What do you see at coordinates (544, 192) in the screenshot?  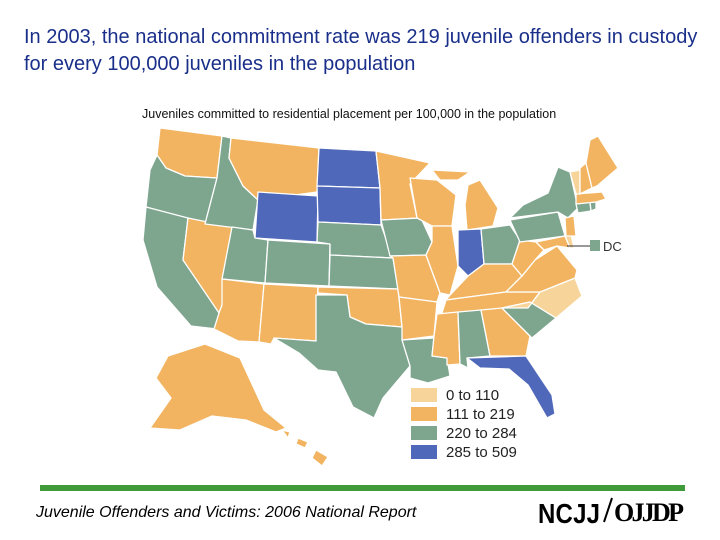 I see `state-new-york` at bounding box center [544, 192].